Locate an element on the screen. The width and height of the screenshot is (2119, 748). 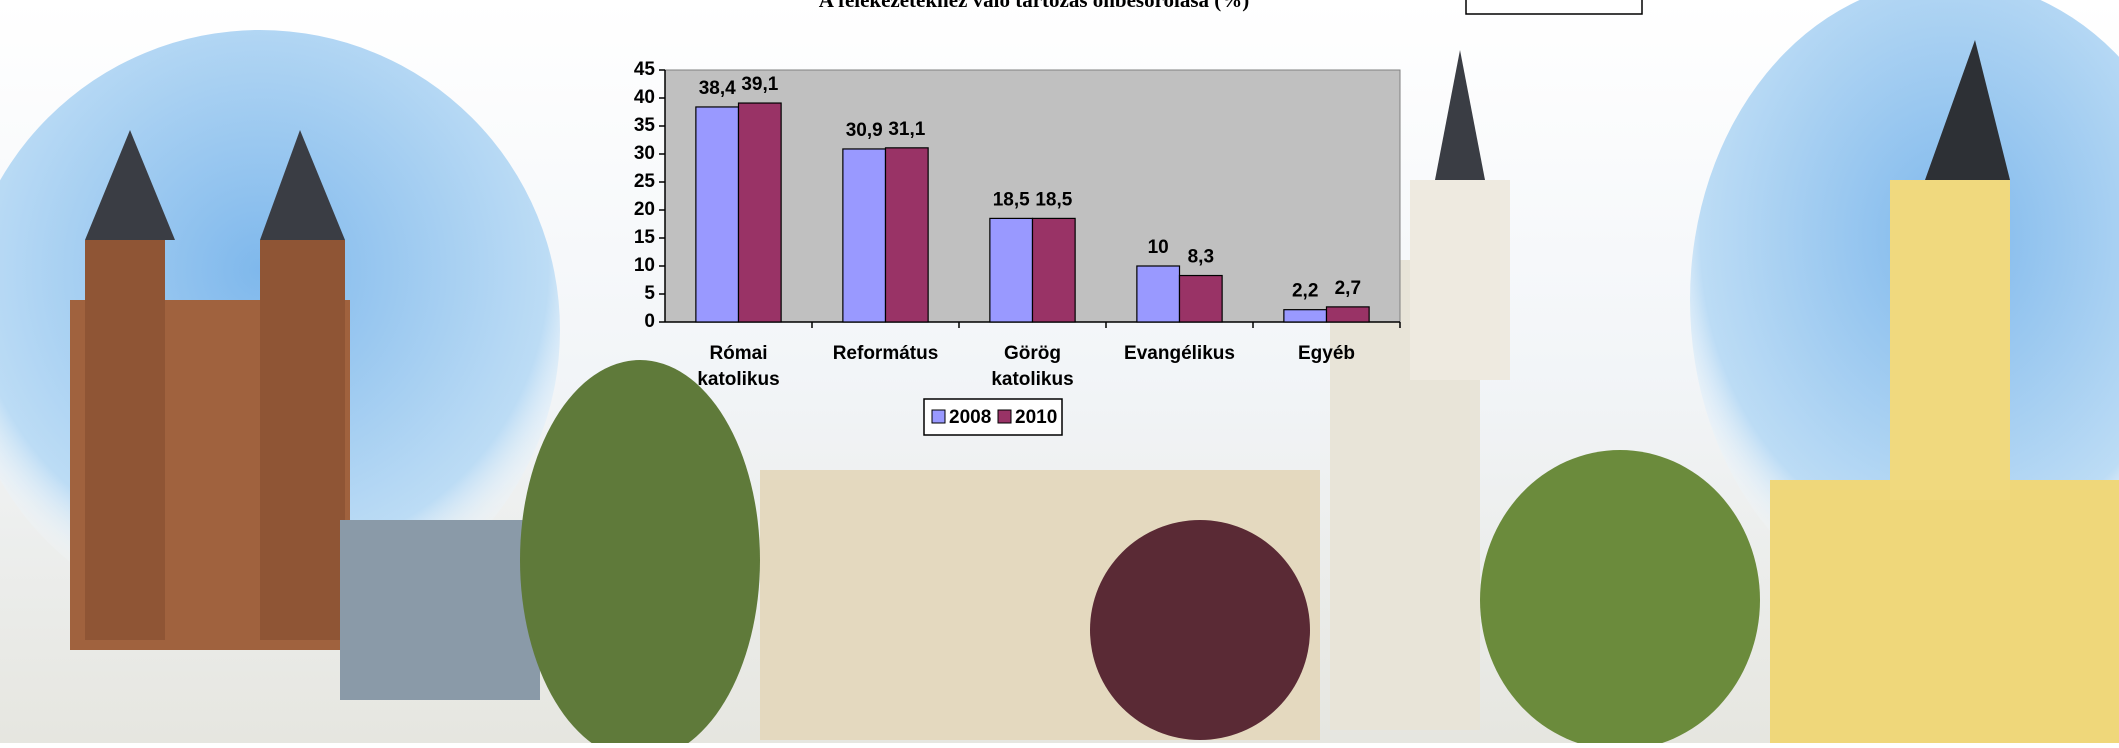
x-tick-label: Református is located at coordinates (886, 353).